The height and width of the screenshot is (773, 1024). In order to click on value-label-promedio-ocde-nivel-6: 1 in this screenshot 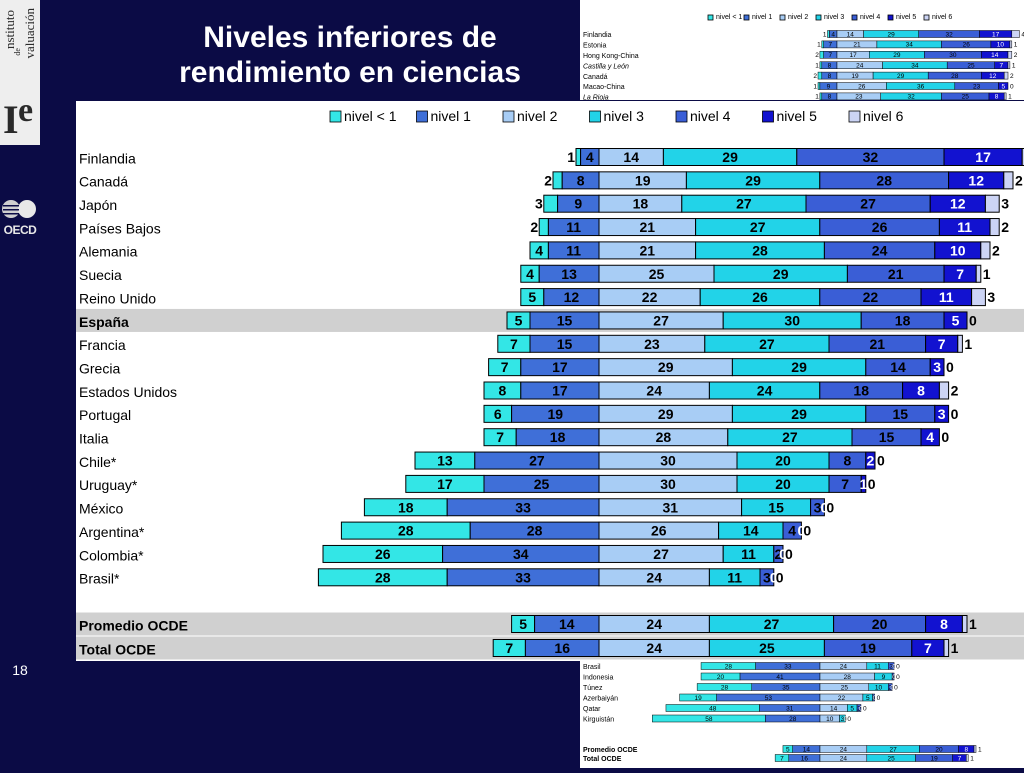, I will do `click(973, 624)`.